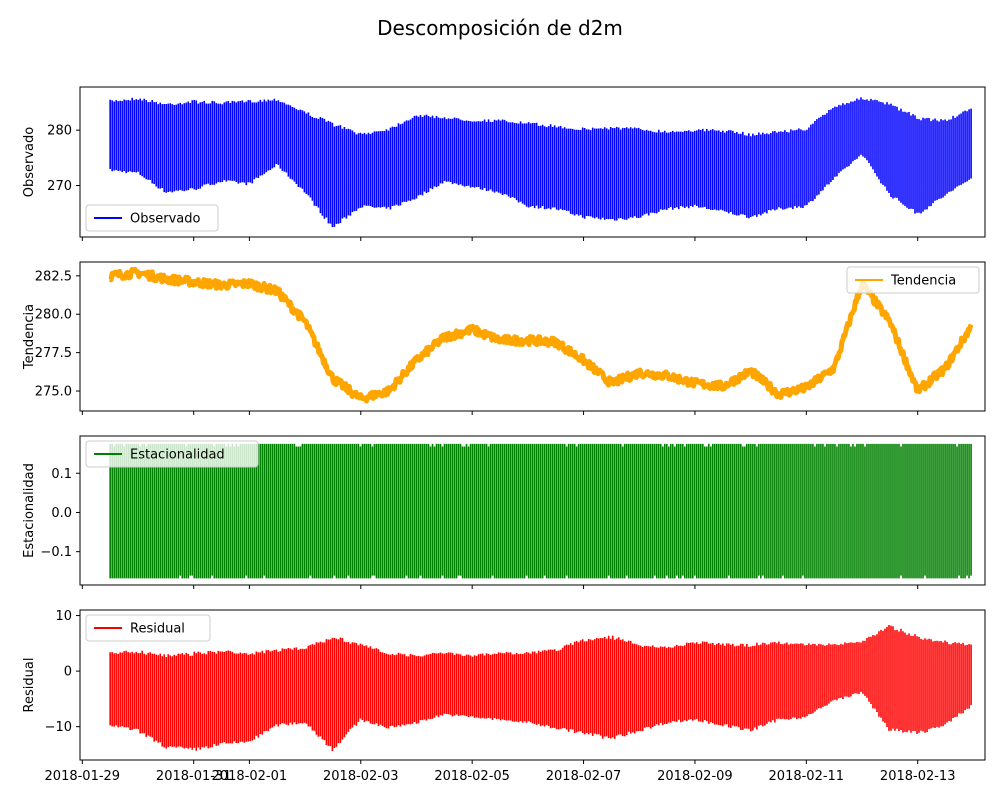 The image size is (1000, 800). I want to click on y-tick-label: 0.1, so click(61, 474).